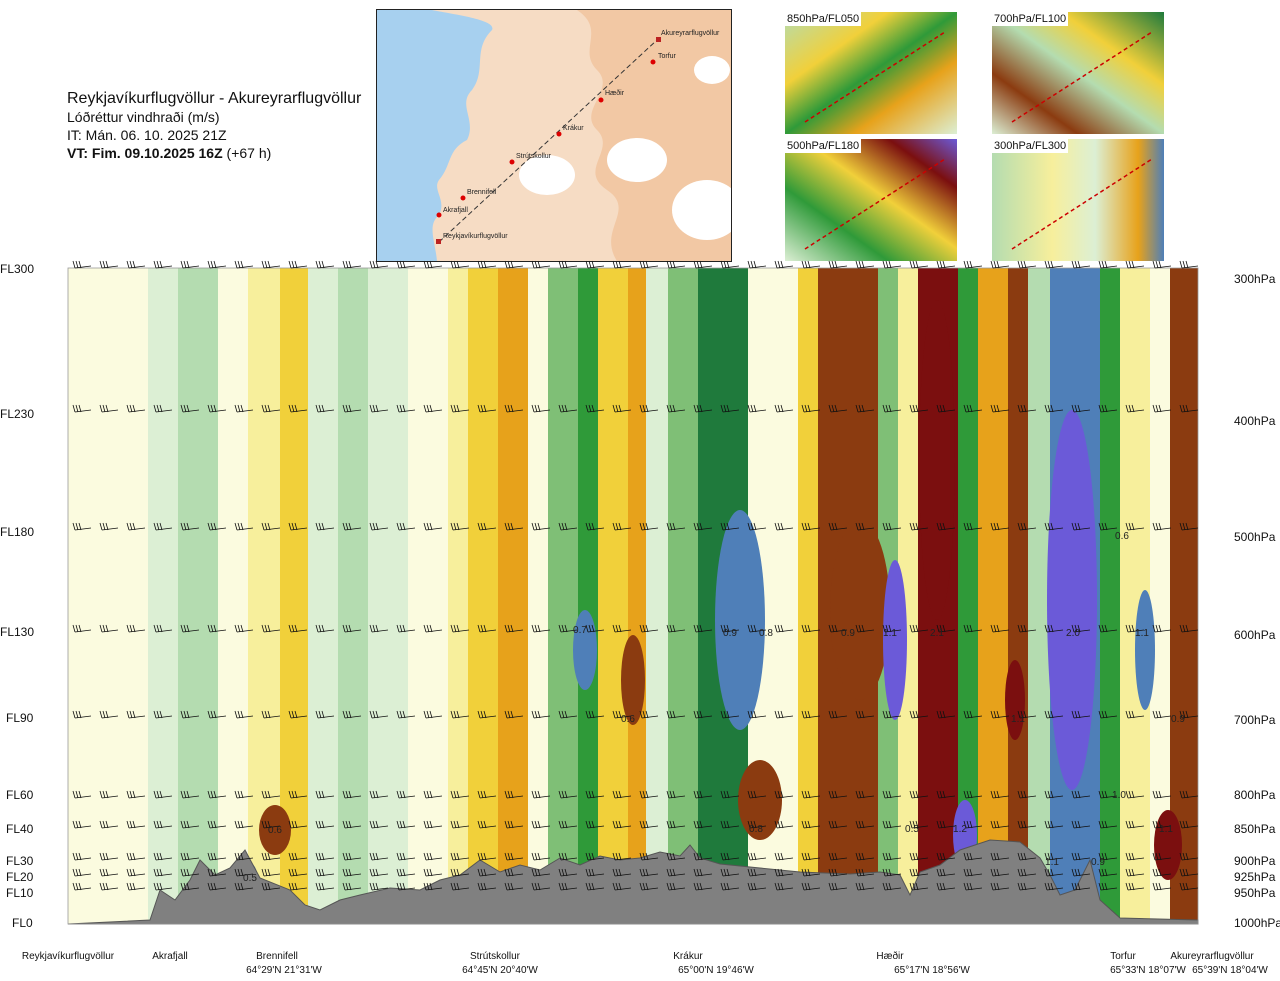 This screenshot has height=981, width=1280. I want to click on waypoint-name: Krákur, so click(688, 956).